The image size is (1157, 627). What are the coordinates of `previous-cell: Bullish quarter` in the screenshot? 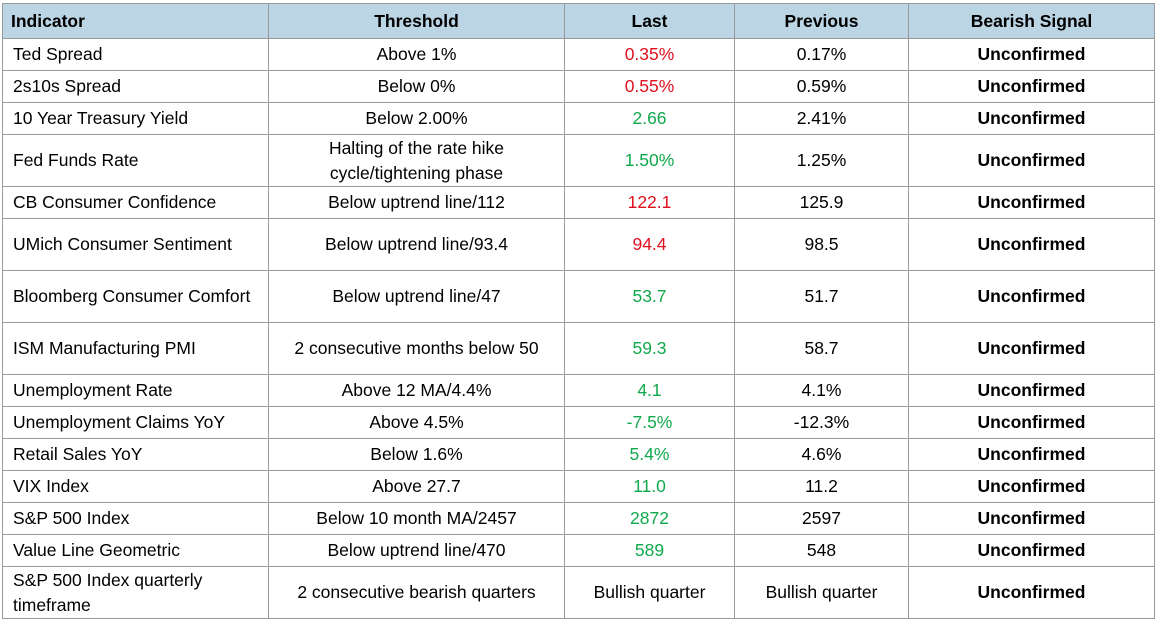 It's located at (821, 592).